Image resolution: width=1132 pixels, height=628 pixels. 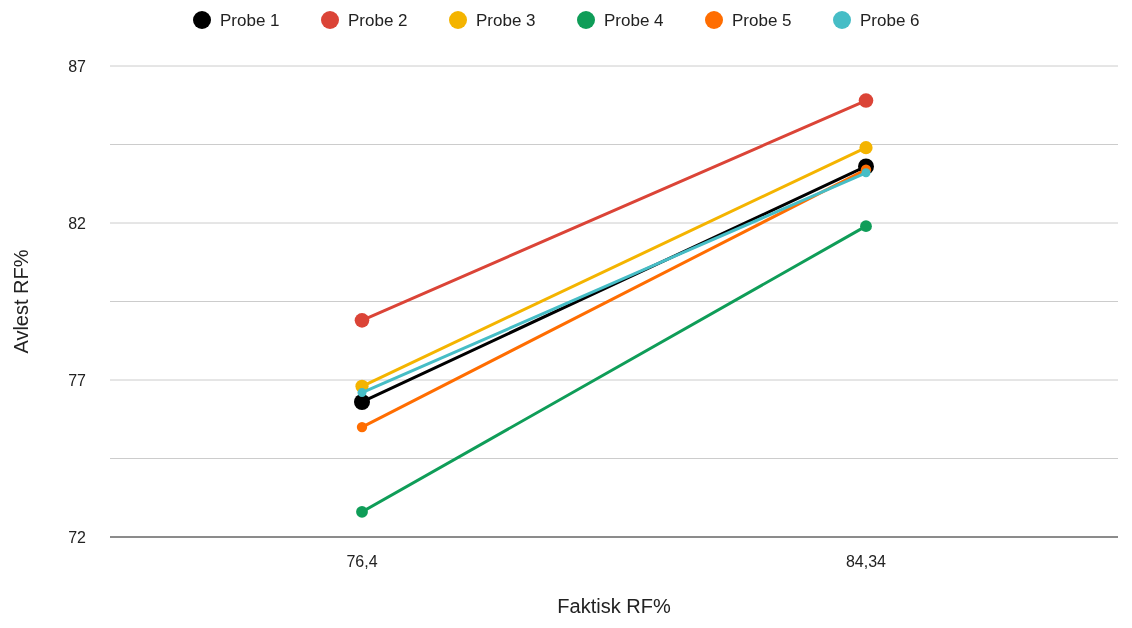 I want to click on y-tick-label: 77, so click(x=77, y=380).